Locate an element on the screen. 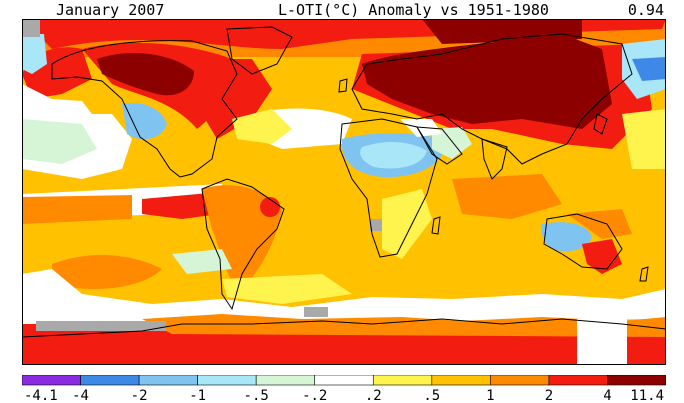 The image size is (684, 403). global-mean-value: 0.94 is located at coordinates (645, 10).